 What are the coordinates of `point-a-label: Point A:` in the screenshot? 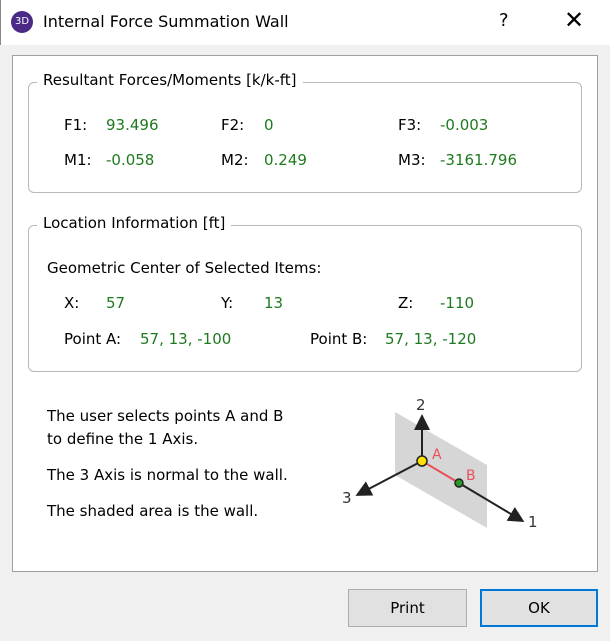 It's located at (93, 339).